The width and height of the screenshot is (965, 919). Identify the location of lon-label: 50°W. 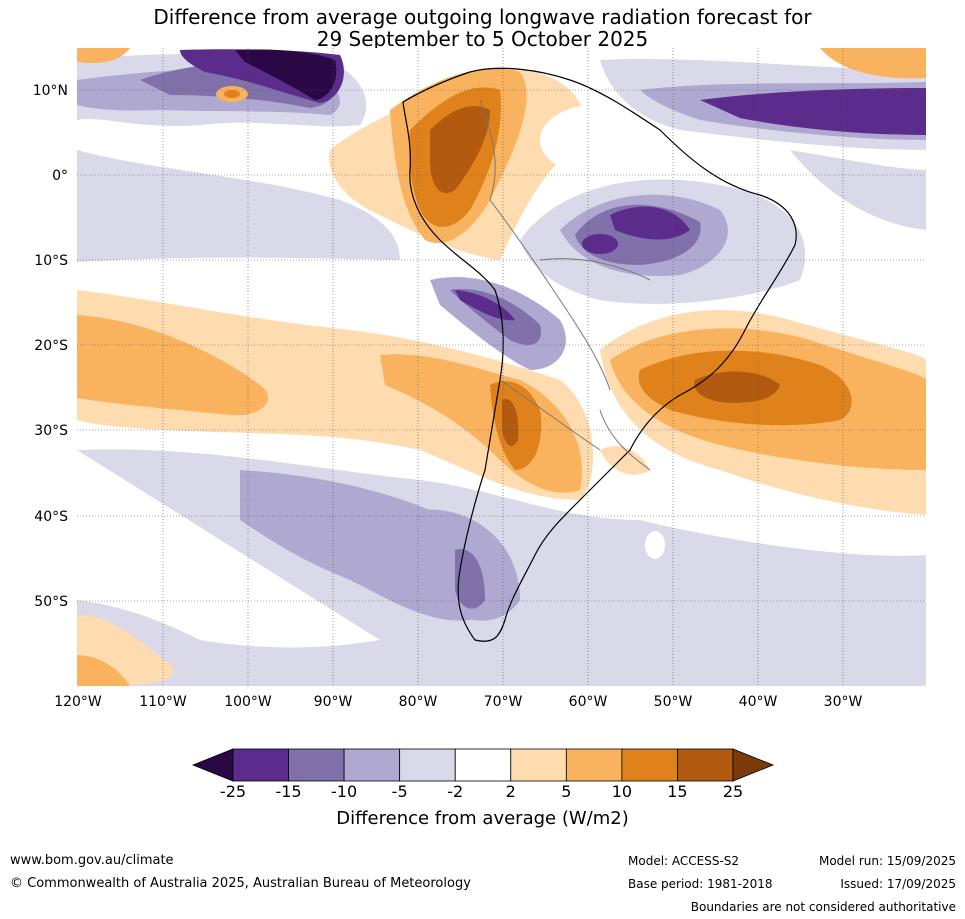
(673, 702).